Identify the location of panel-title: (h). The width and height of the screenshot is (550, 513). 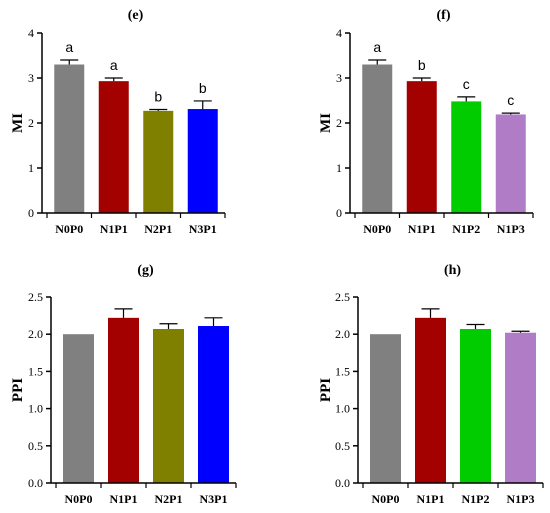
(452, 270).